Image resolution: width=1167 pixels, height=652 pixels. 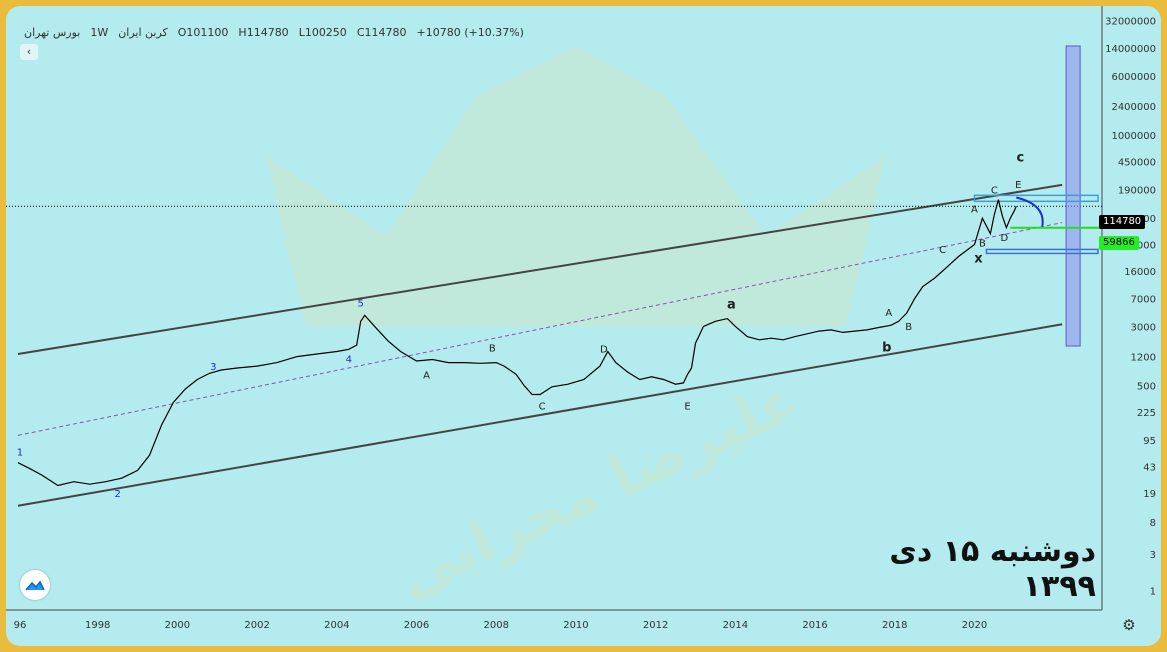 I want to click on x-tick-label: 2010, so click(x=575, y=625).